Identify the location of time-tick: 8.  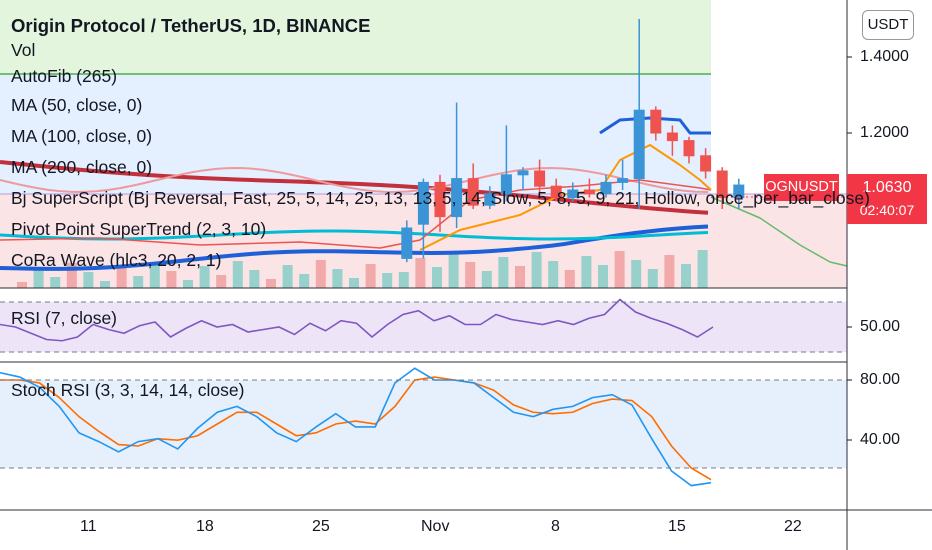
(555, 526).